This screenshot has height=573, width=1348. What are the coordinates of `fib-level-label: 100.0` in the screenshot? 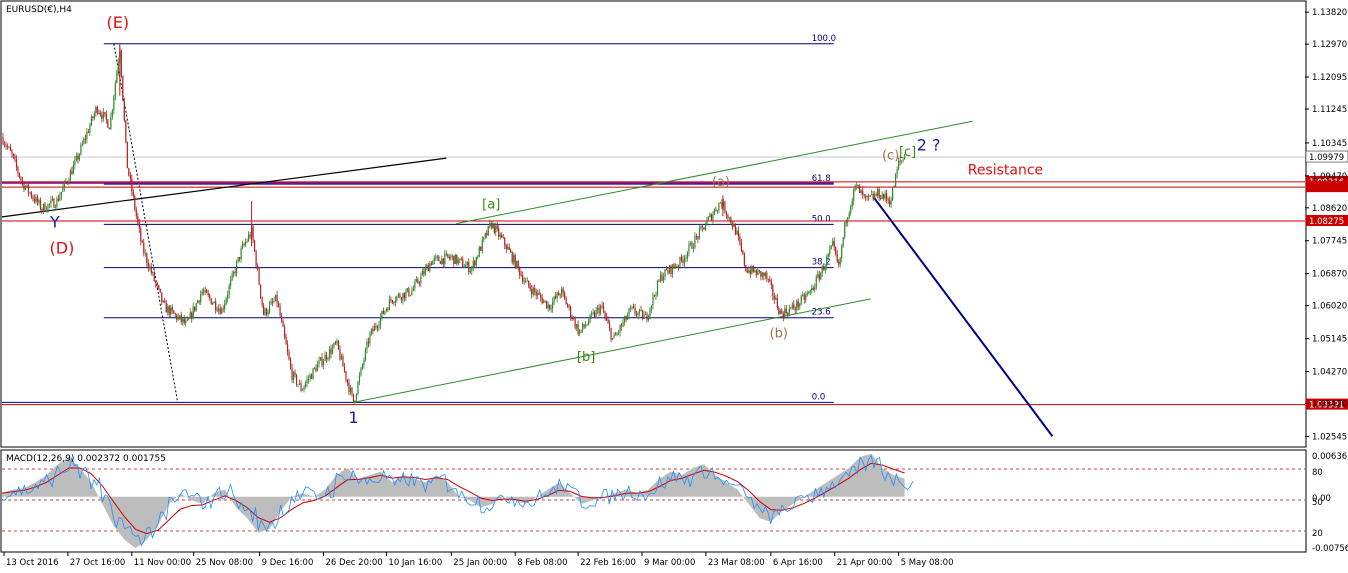 It's located at (824, 39).